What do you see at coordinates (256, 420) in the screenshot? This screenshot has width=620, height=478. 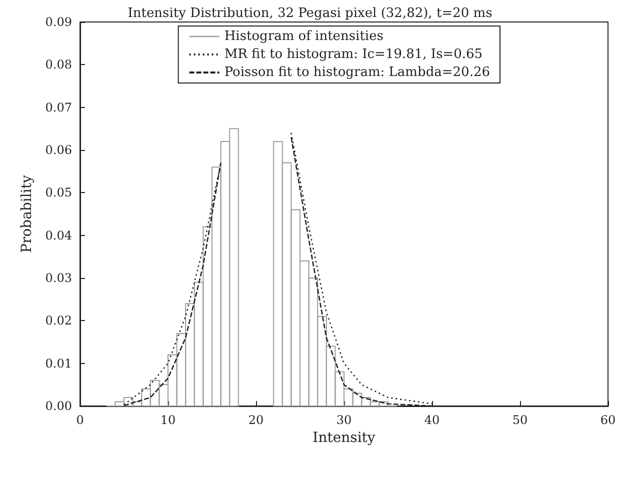 I see `x-tick-label: 20` at bounding box center [256, 420].